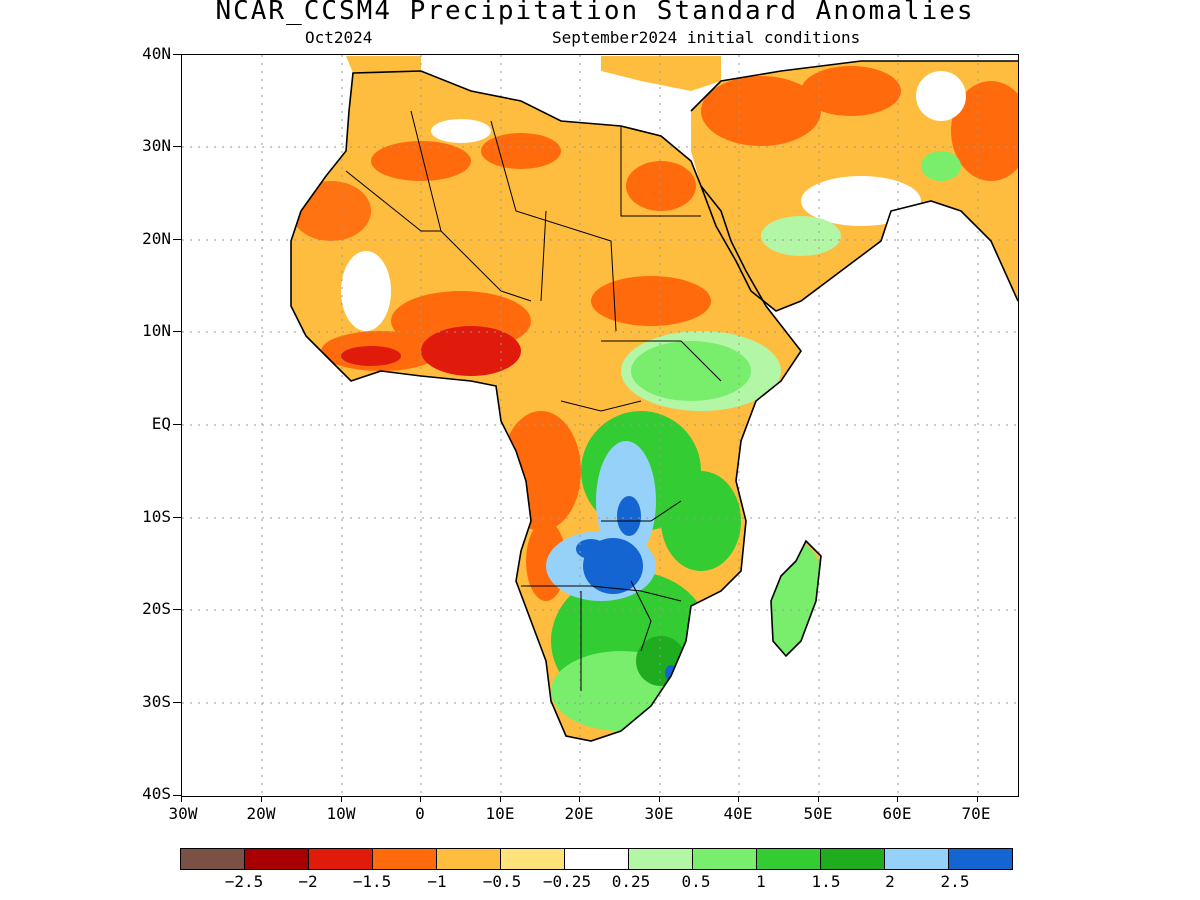 This screenshot has height=900, width=1200. What do you see at coordinates (706, 37) in the screenshot?
I see `initial-conditions: September2024 initial conditions` at bounding box center [706, 37].